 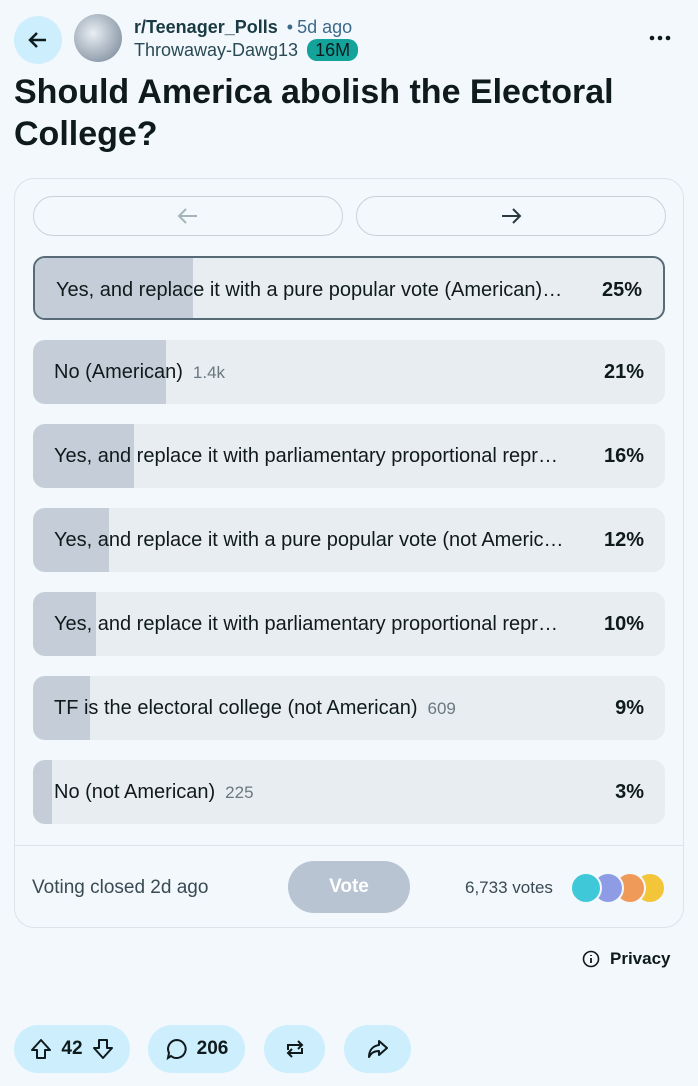 I want to click on upvote-button, so click(x=41, y=1049).